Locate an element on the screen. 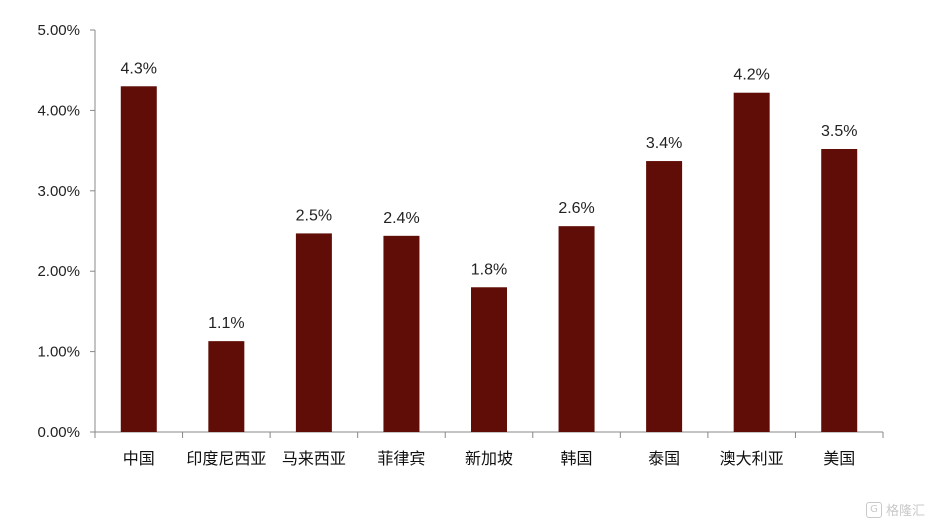  watermark: G 格隆汇 is located at coordinates (895, 509).